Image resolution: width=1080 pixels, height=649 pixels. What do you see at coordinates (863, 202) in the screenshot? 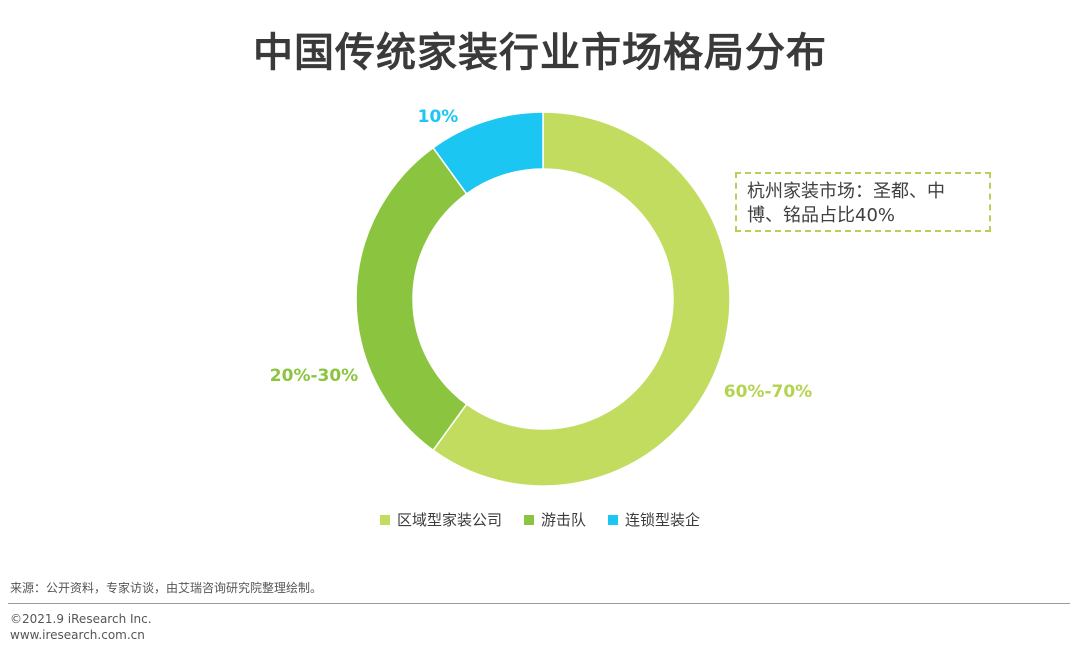
I see `callout-box: 杭州家装市场：圣都、中博、铭品占比40%` at bounding box center [863, 202].